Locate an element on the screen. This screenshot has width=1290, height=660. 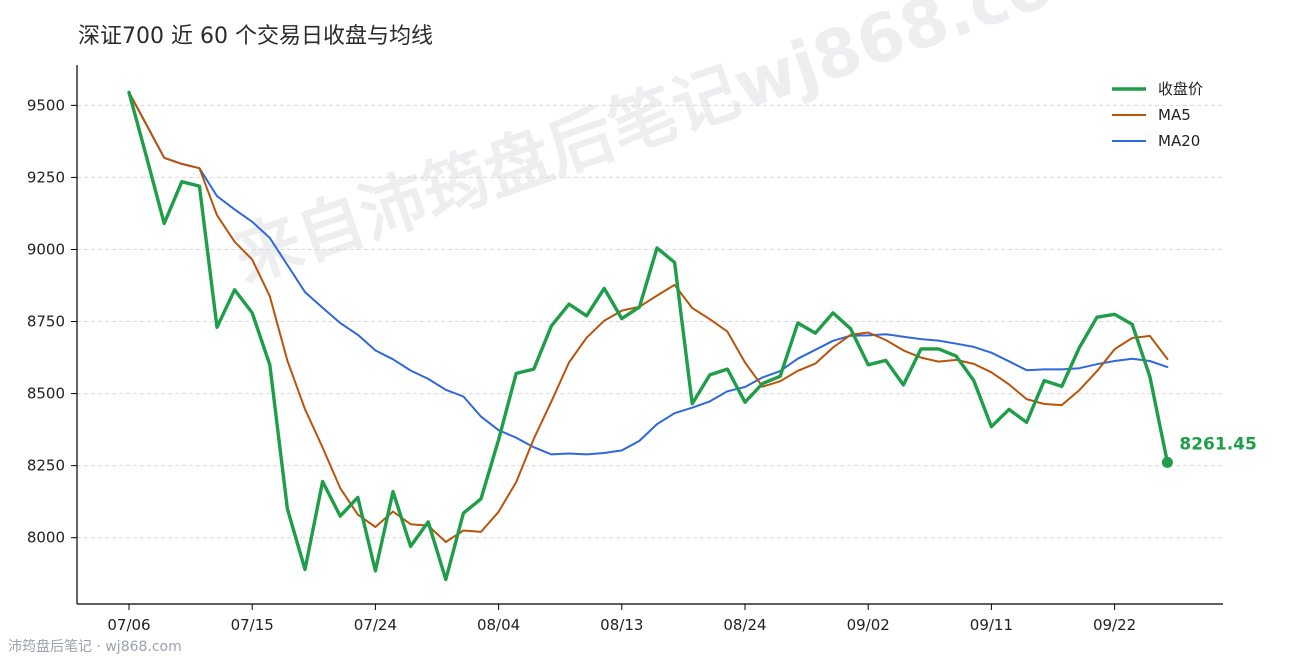
x-tick-label: 09/22 is located at coordinates (1114, 625).